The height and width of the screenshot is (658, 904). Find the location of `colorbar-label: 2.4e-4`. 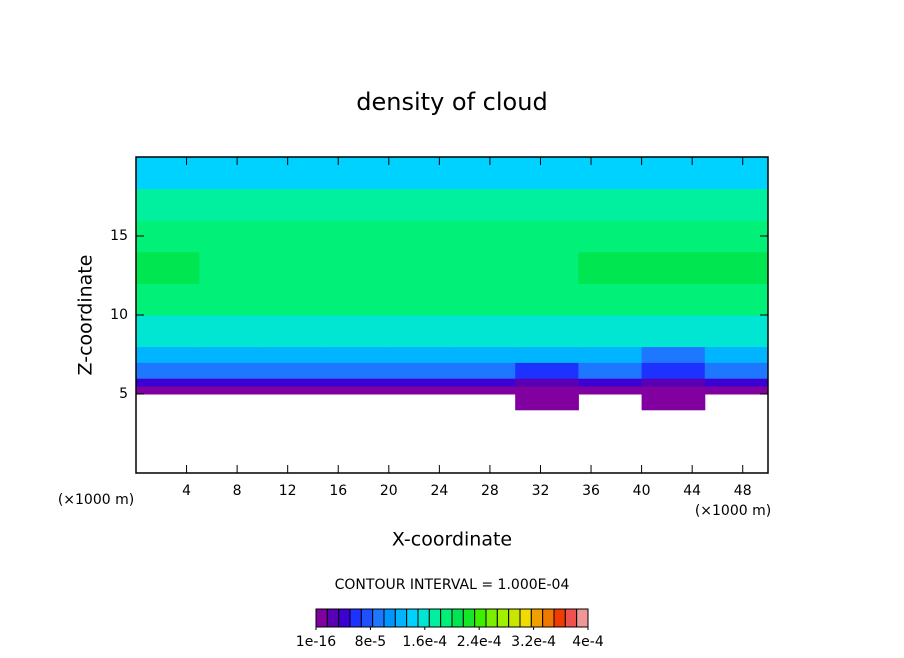

colorbar-label: 2.4e-4 is located at coordinates (479, 642).